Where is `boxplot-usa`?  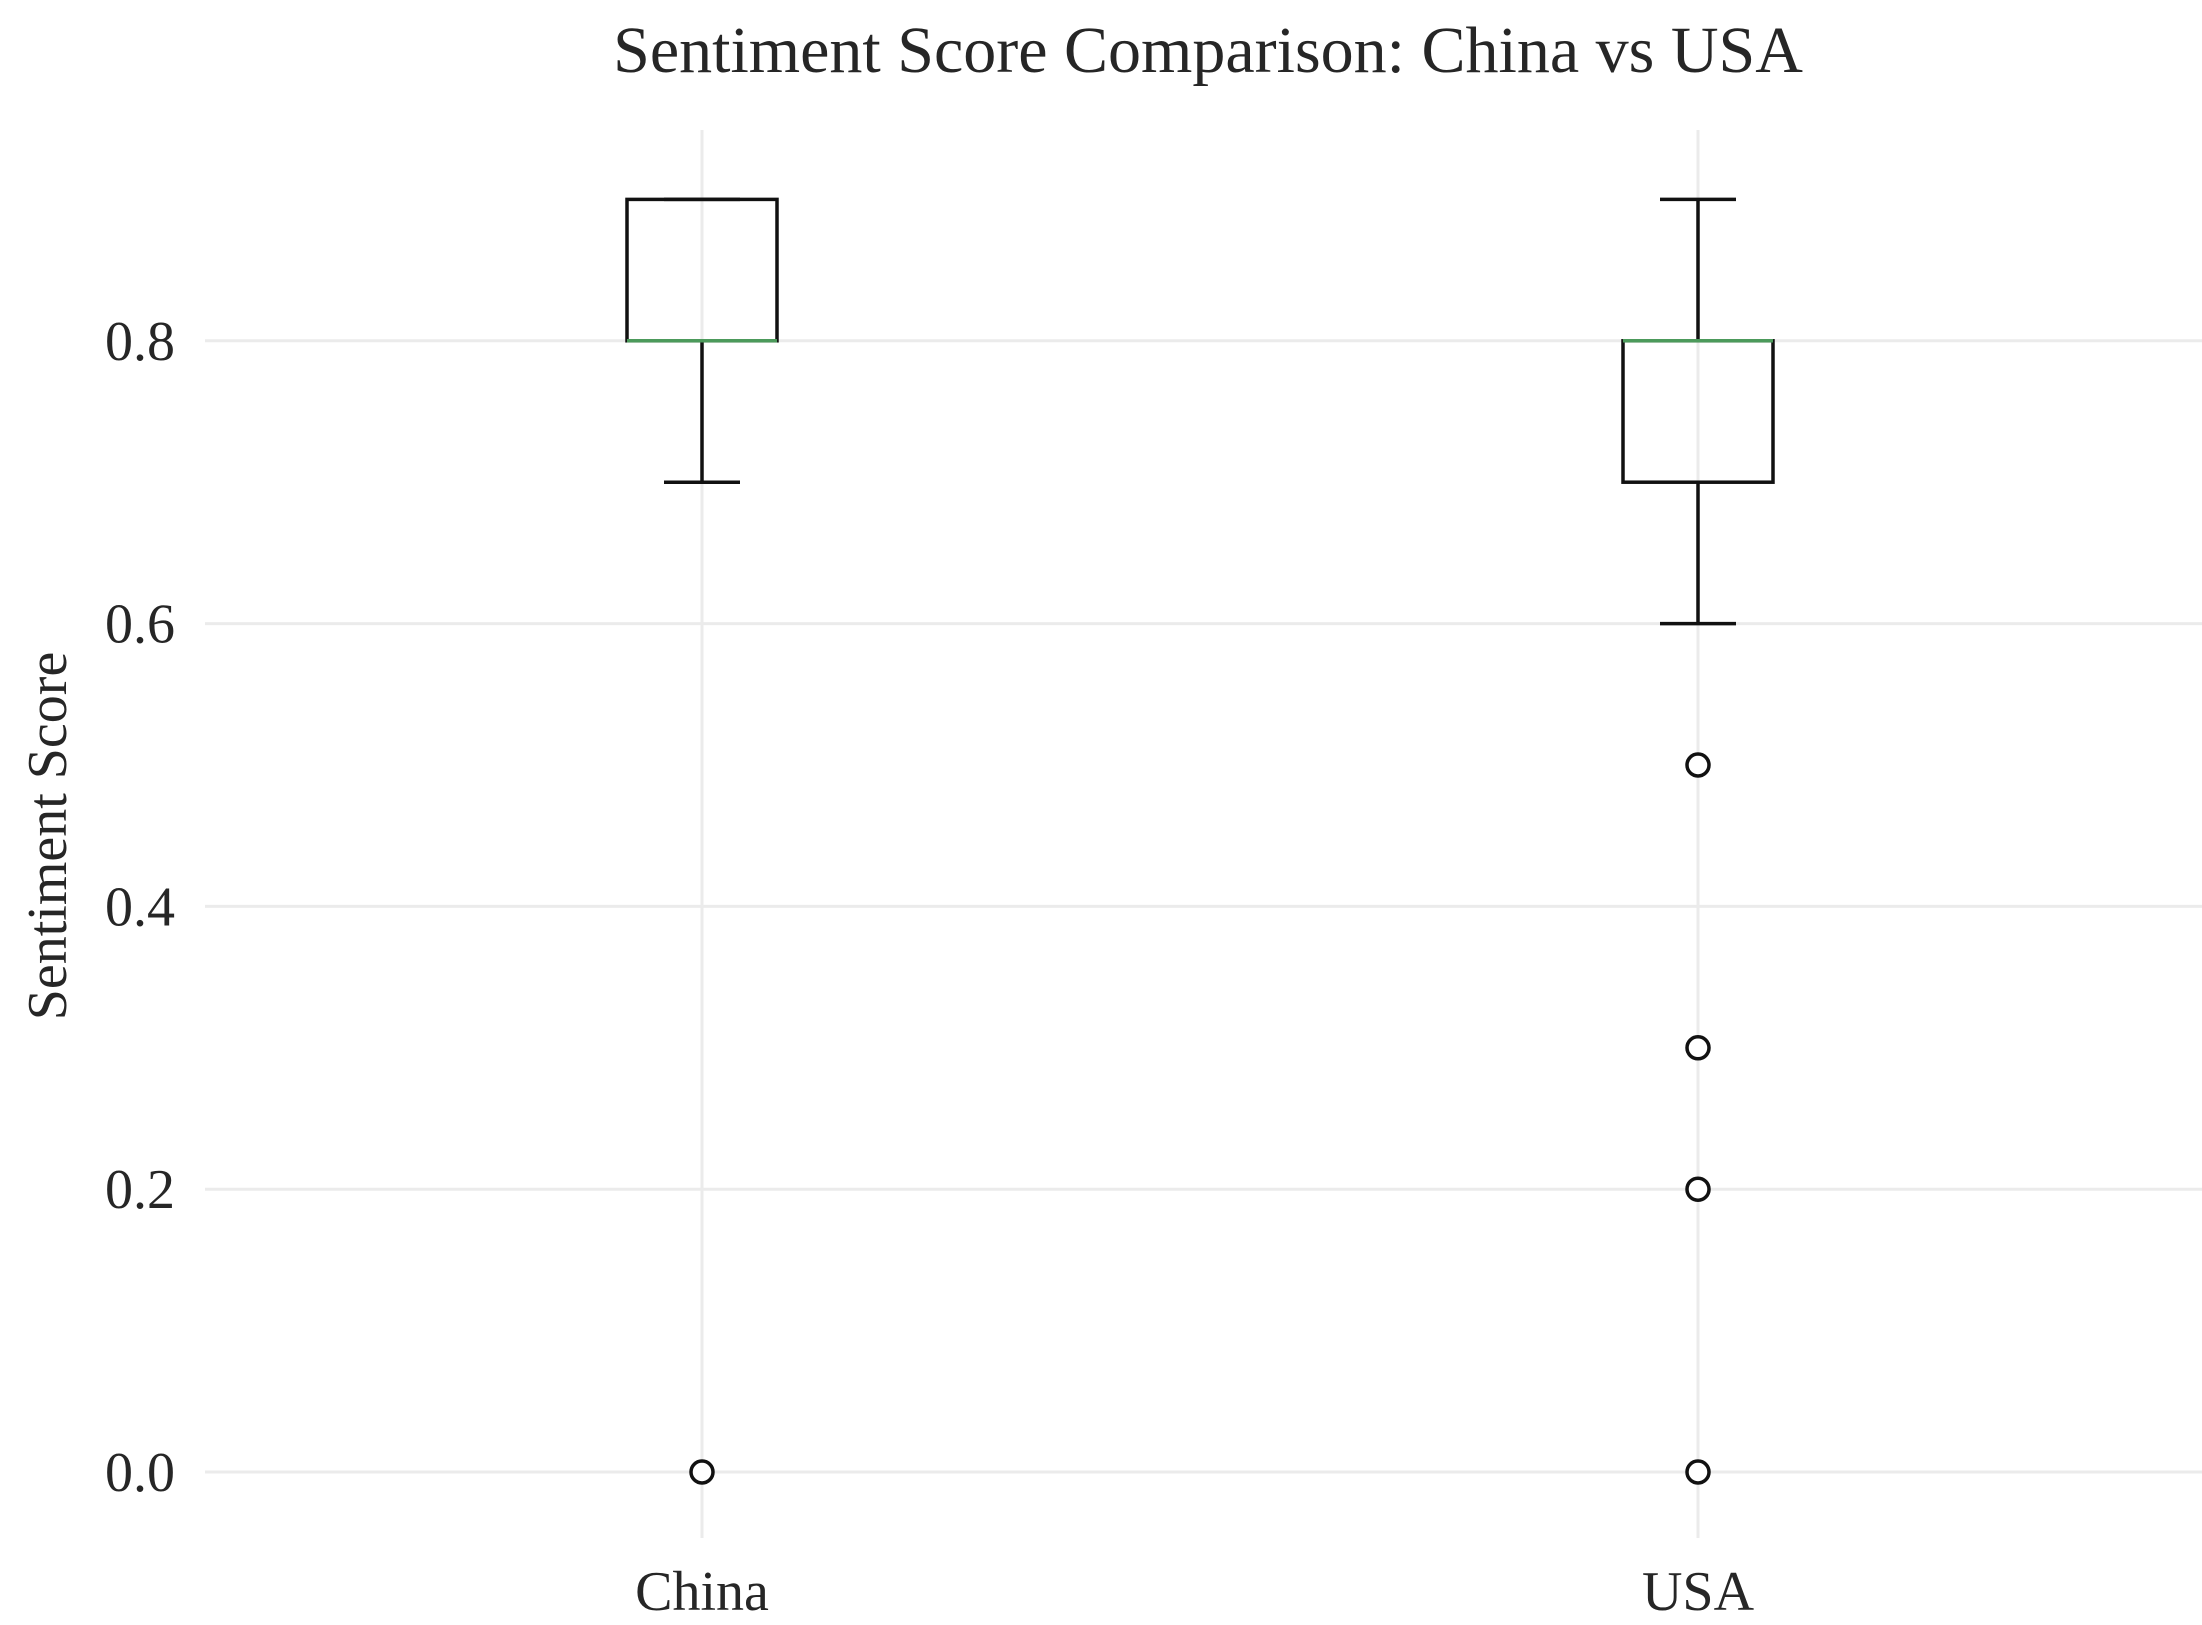 boxplot-usa is located at coordinates (1698, 841).